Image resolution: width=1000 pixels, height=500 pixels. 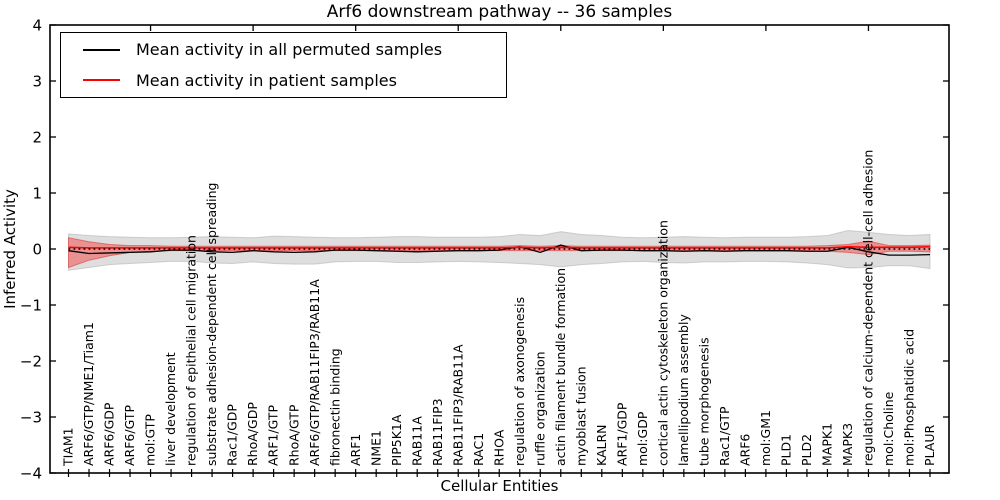 I want to click on x-tick-label: ARF6/GTP/RAB11FIP3/RAB11A, so click(x=314, y=372).